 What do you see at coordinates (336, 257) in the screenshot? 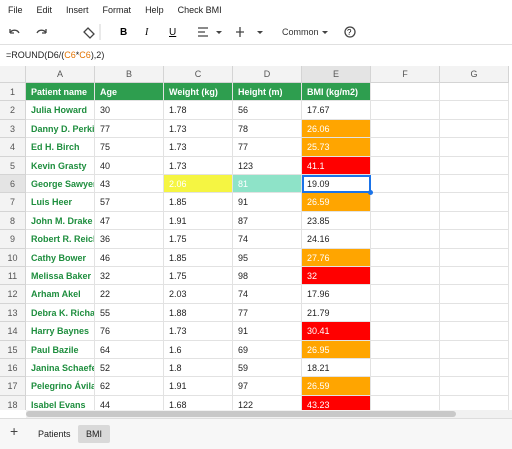
I see `cell: 27.76` at bounding box center [336, 257].